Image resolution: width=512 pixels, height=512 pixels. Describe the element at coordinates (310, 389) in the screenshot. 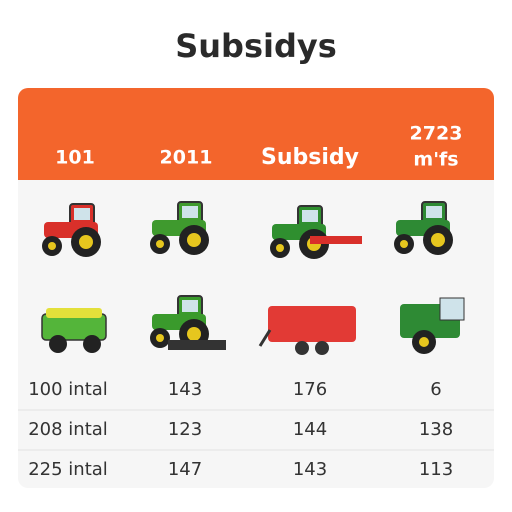

I see `table-cell: 176` at that location.